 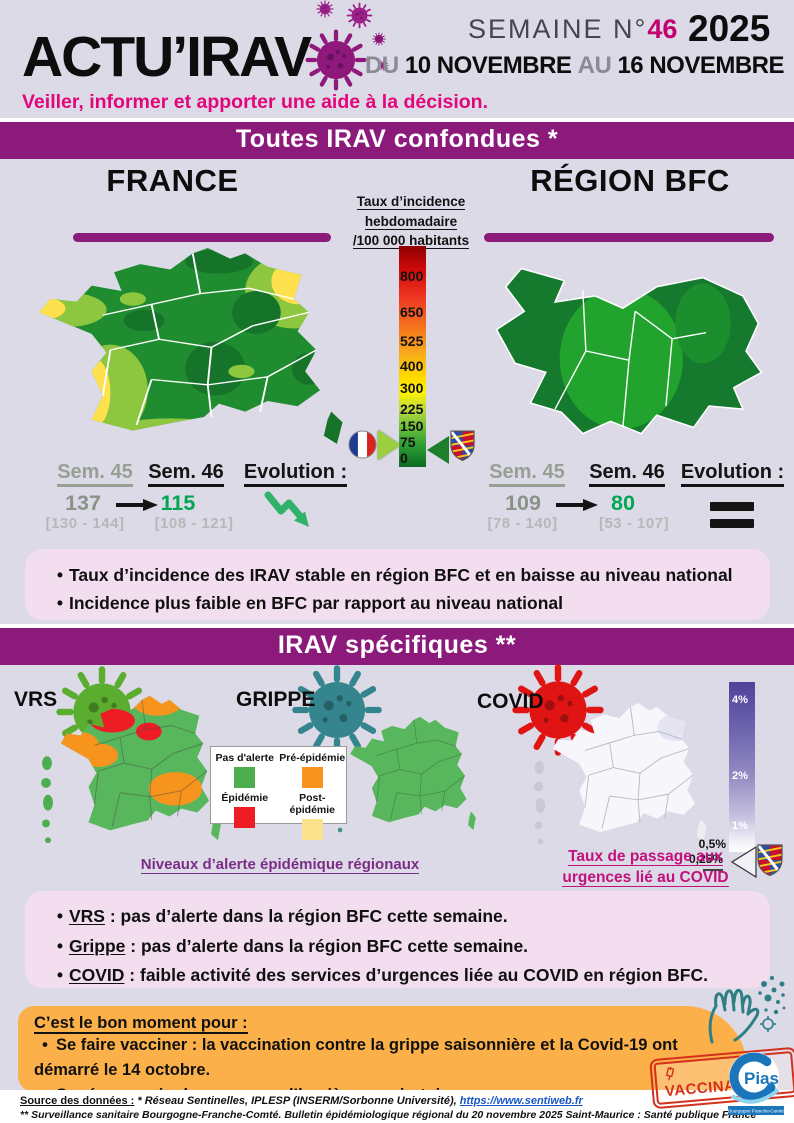 What do you see at coordinates (85, 523) in the screenshot?
I see `france-prev-ci: [130 - 144]` at bounding box center [85, 523].